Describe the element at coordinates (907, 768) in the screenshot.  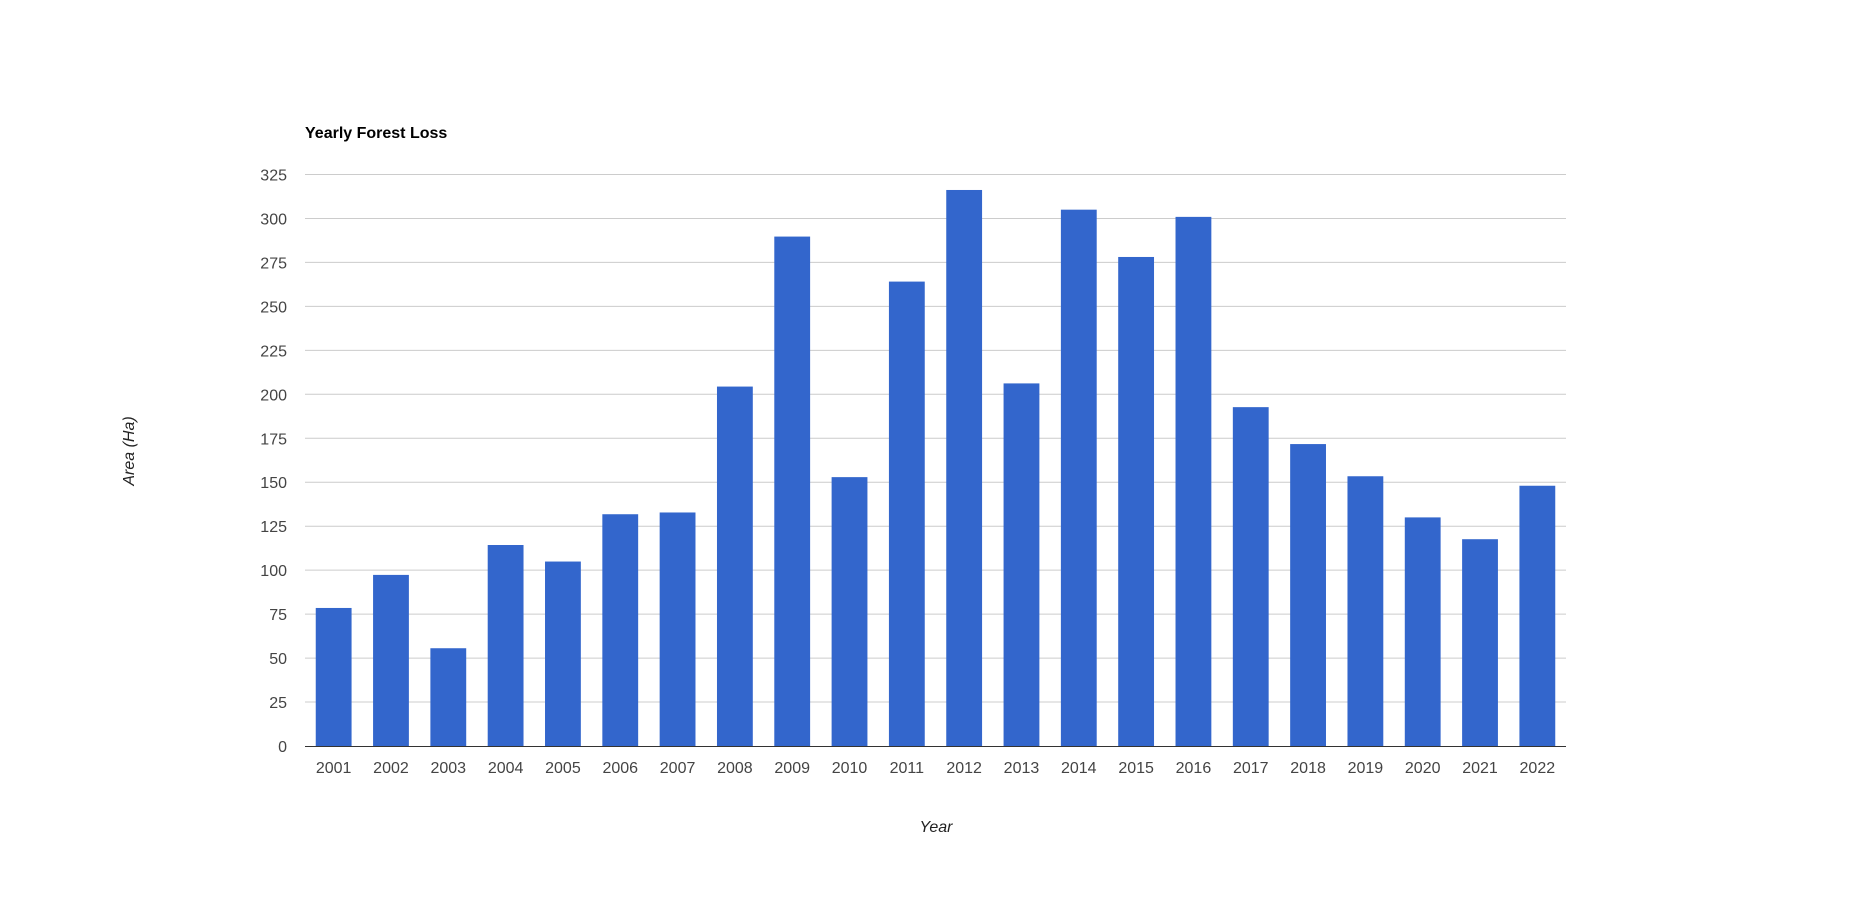
I see `x-tick-label: 2011` at that location.